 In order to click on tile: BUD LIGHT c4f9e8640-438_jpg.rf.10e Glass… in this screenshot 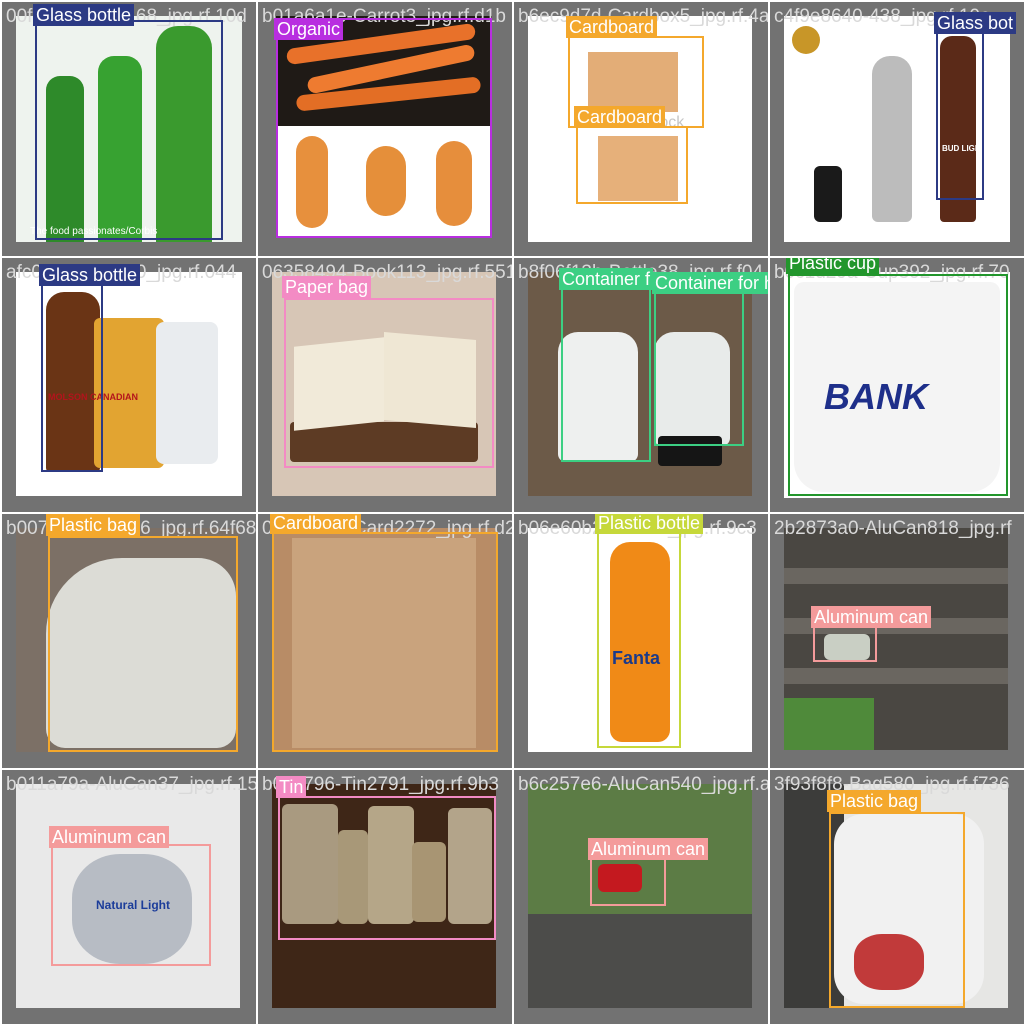, I will do `click(897, 129)`.